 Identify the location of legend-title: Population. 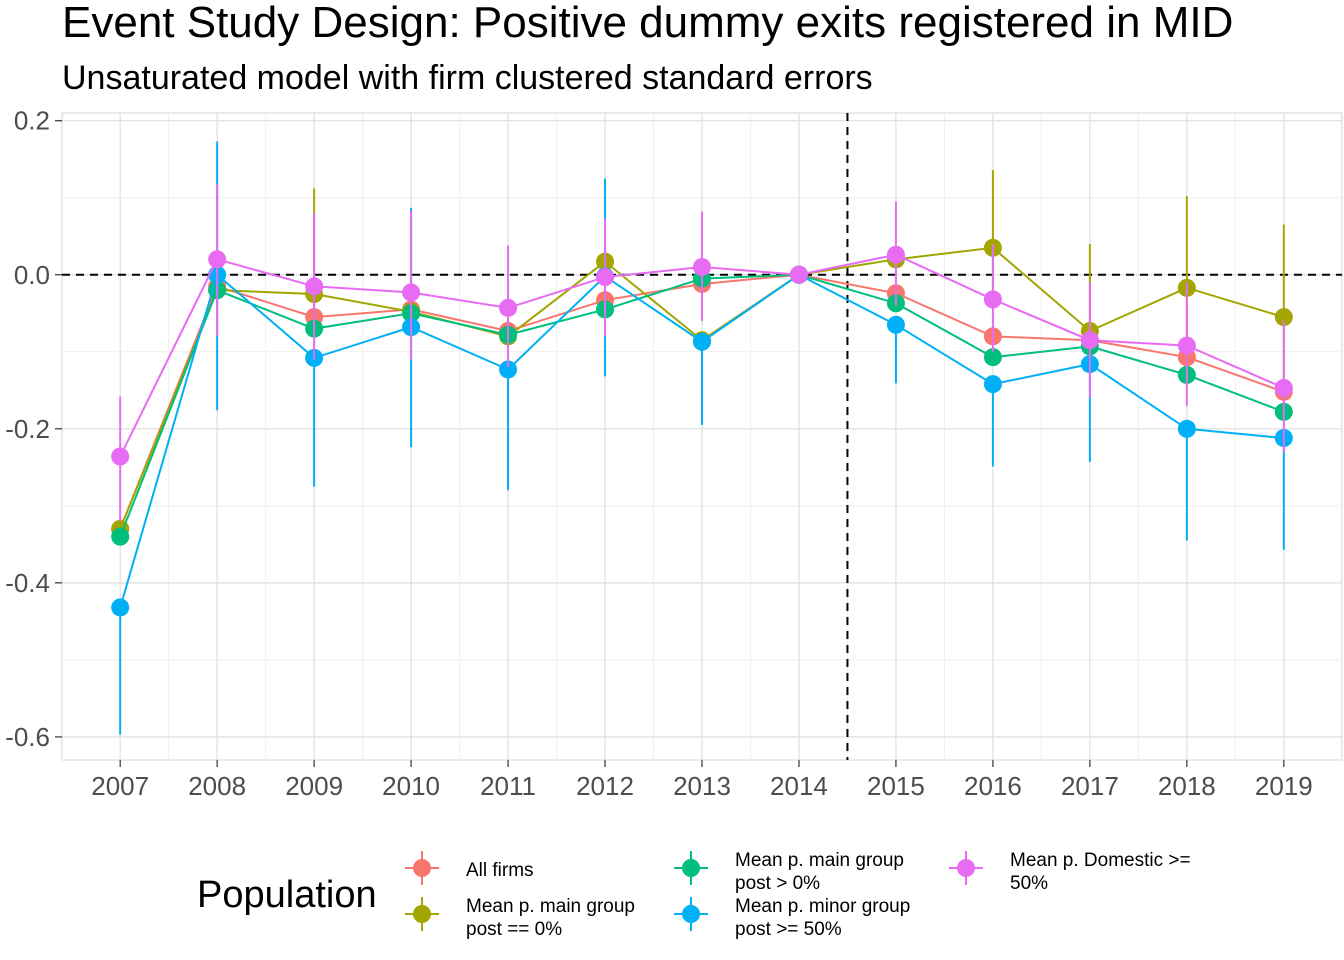
(287, 895).